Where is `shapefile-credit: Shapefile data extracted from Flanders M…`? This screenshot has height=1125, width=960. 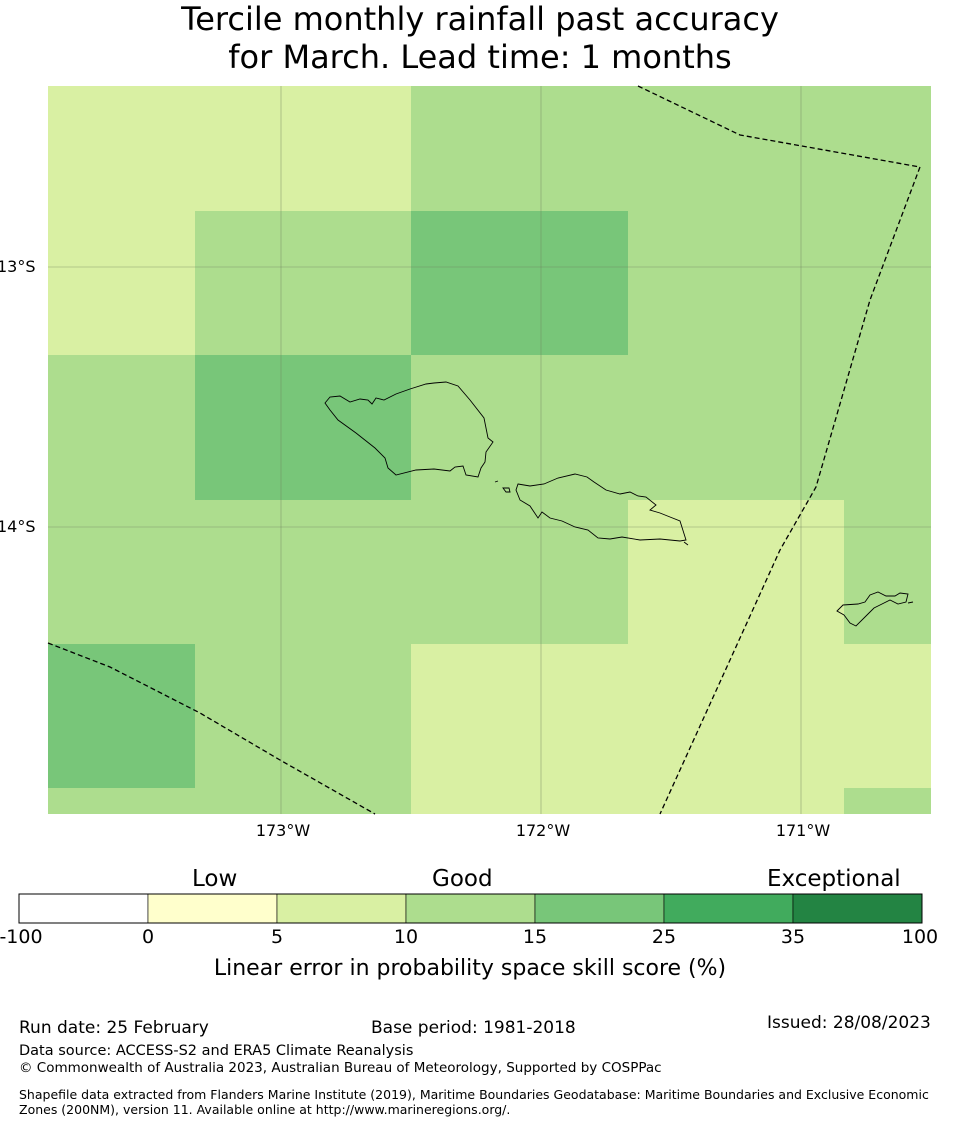
shapefile-credit: Shapefile data extracted from Flanders M… is located at coordinates (474, 1102).